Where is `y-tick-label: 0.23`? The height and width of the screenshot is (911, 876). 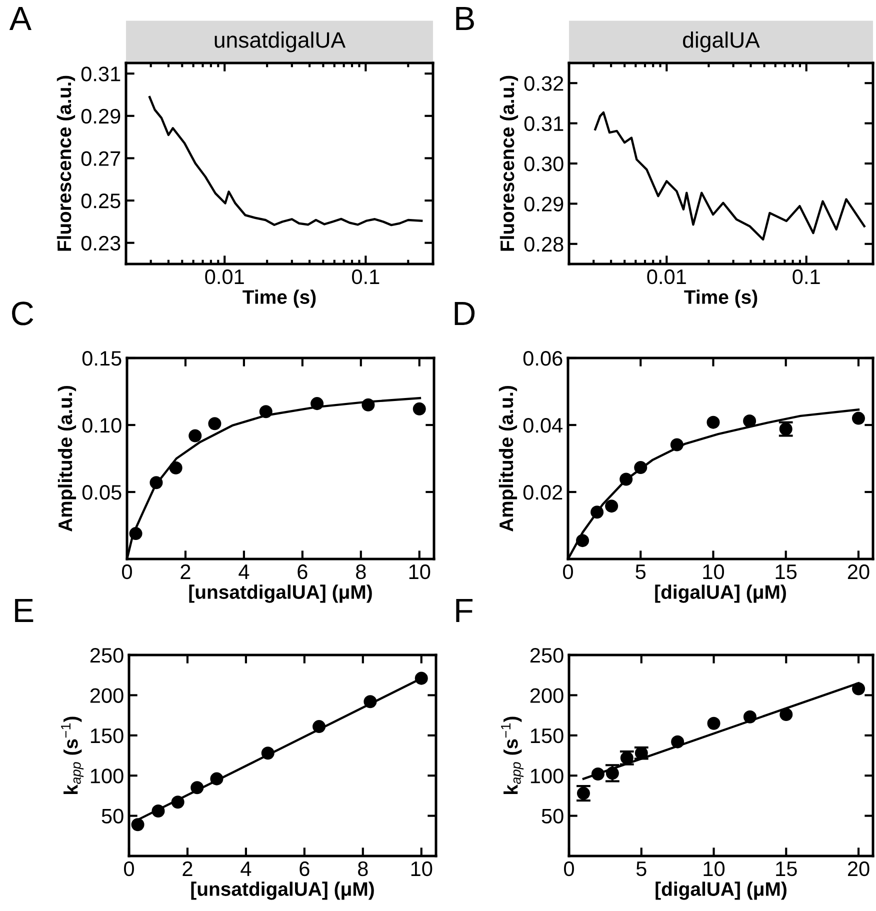 y-tick-label: 0.23 is located at coordinates (100, 243).